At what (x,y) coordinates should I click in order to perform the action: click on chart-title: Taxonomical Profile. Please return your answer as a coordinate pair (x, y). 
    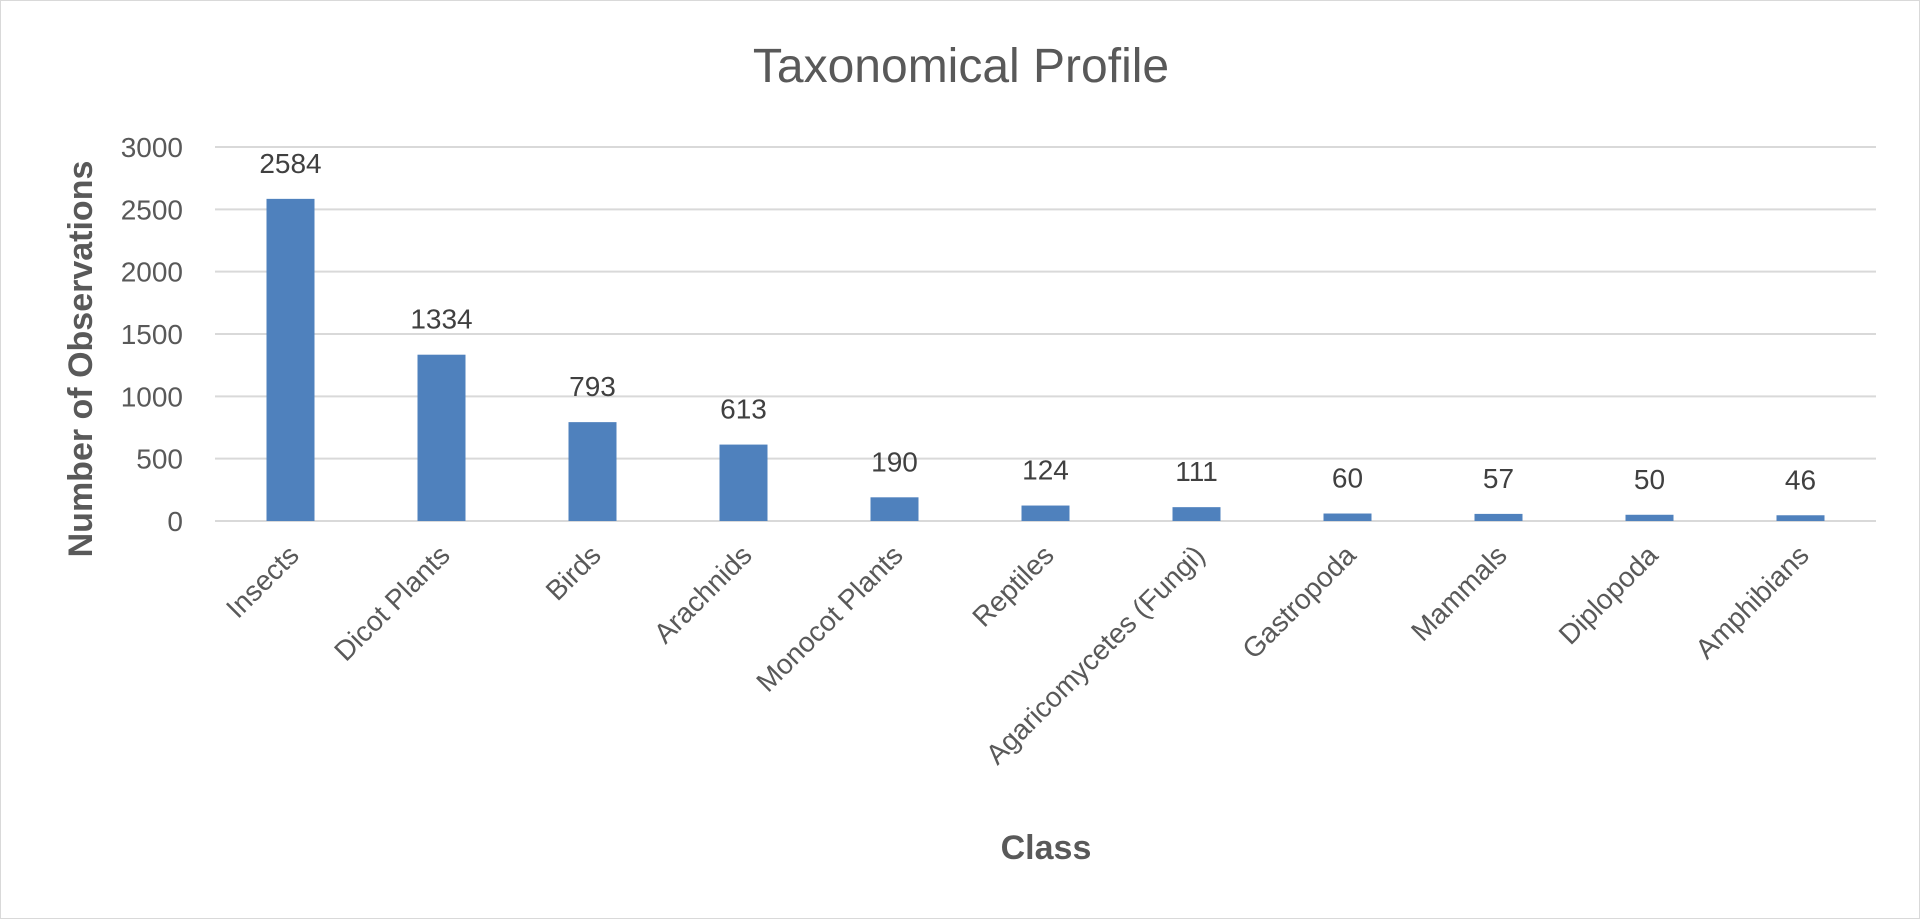
    Looking at the image, I should click on (961, 66).